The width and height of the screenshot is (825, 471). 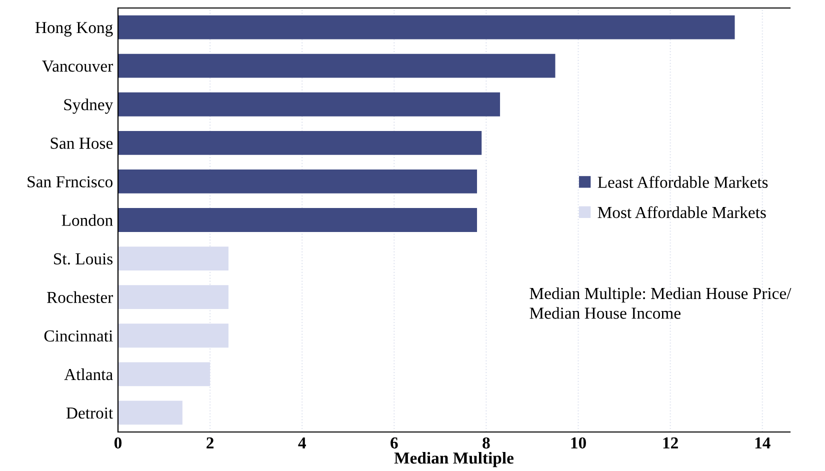 What do you see at coordinates (394, 443) in the screenshot?
I see `x-tick-label: 6` at bounding box center [394, 443].